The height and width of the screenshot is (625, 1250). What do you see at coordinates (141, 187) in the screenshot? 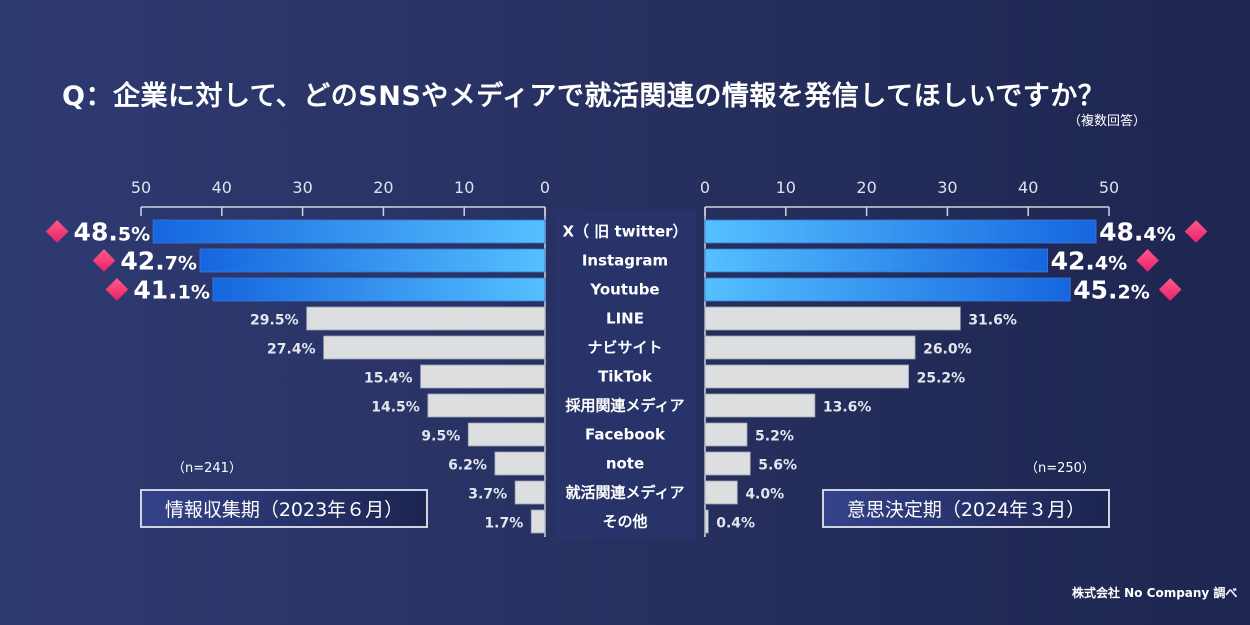
I see `left-tick-label: 50` at bounding box center [141, 187].